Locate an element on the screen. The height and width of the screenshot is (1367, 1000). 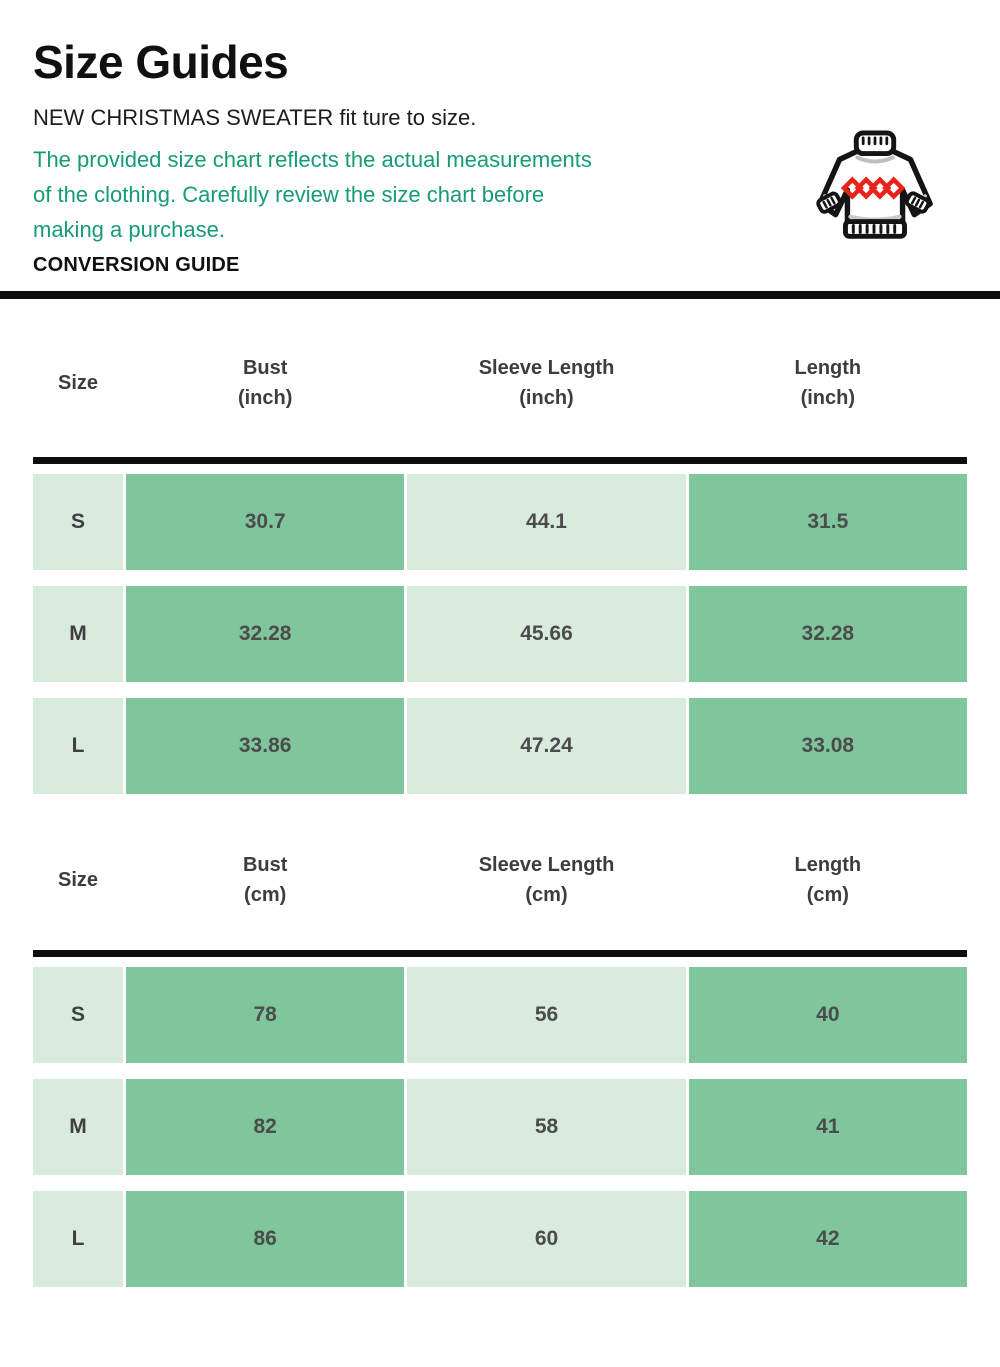
table-row-m: M 32.28 45.66 32.28 is located at coordinates (500, 634).